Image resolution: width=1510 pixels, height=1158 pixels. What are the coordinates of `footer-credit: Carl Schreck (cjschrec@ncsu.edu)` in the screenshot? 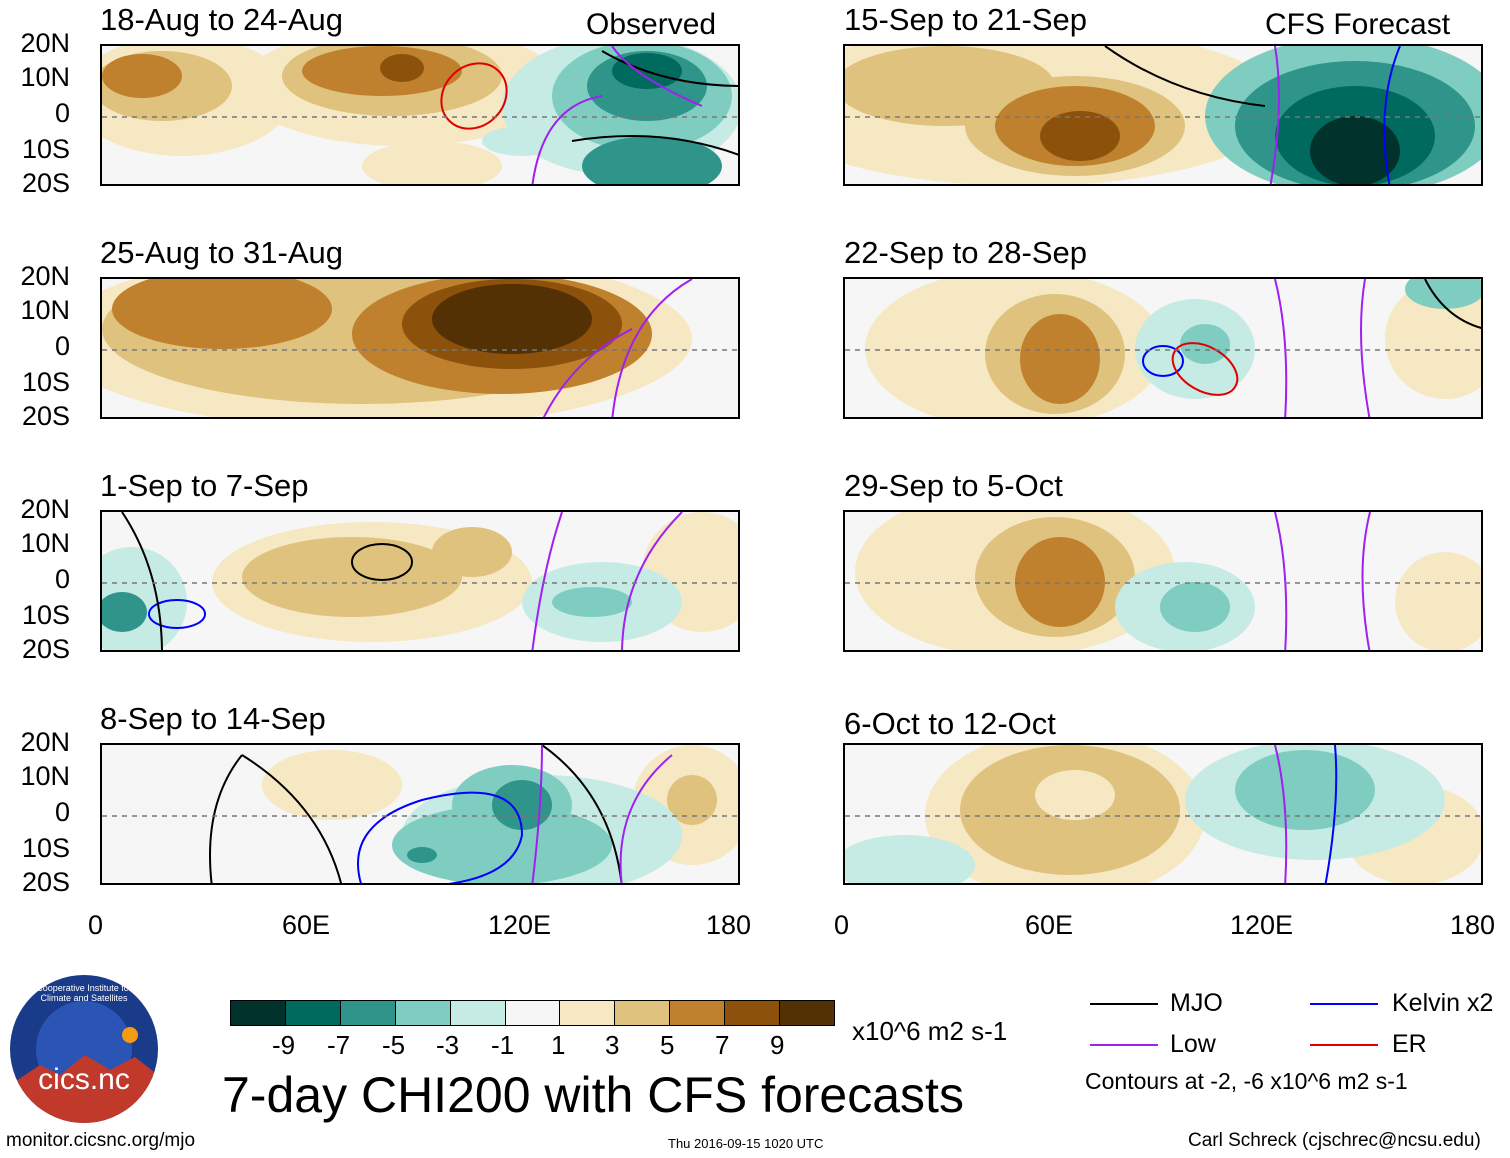 It's located at (1334, 1140).